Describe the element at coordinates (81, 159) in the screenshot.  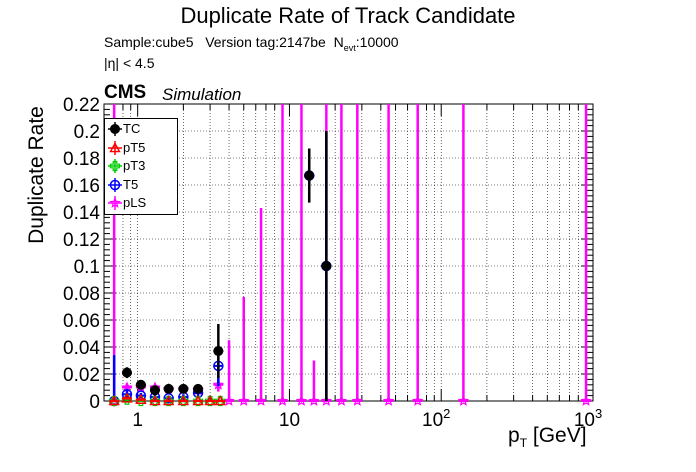
I see `y-tick-label: 0.18` at that location.